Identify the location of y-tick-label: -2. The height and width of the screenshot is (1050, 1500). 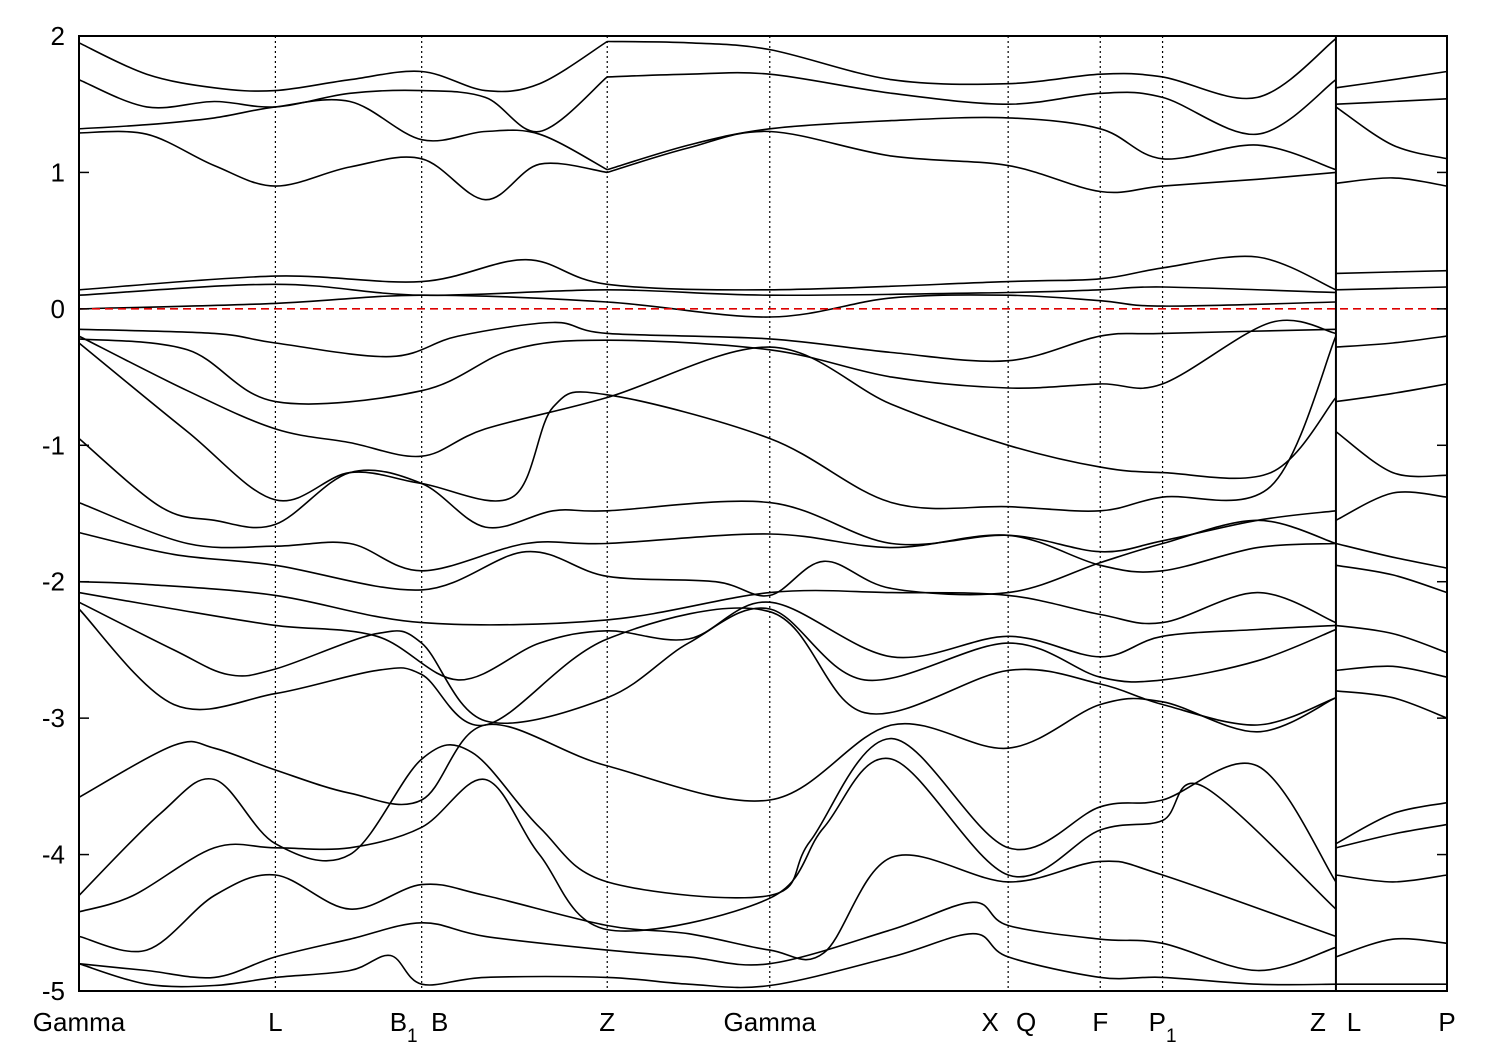
(53, 582).